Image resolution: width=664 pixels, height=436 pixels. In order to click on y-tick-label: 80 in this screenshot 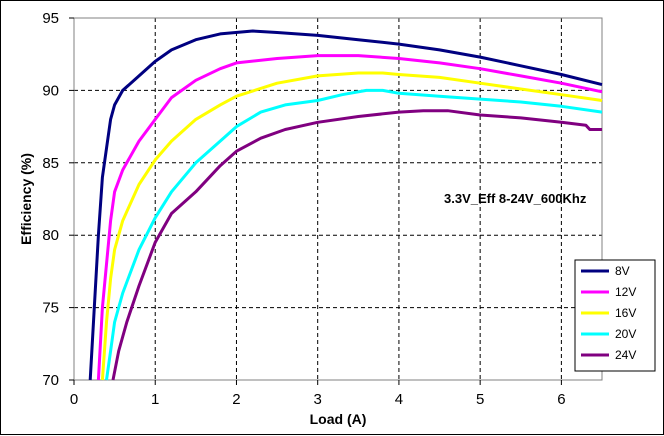, I will do `click(50, 235)`.